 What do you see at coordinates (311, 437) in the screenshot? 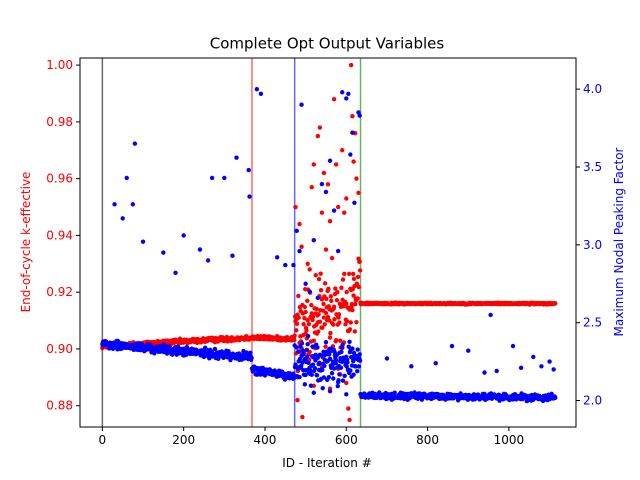
I see `x-axis: 0 200 400 600 800 1000` at bounding box center [311, 437].